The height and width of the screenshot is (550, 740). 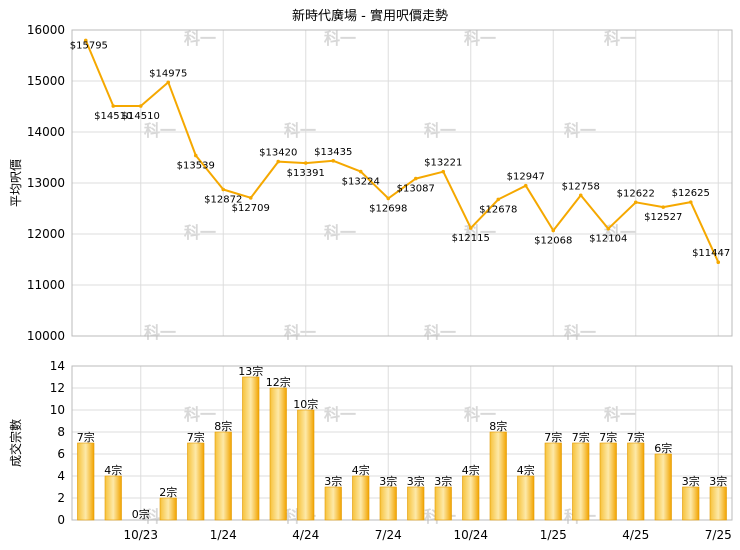 I want to click on price-data-label: $12758, so click(x=581, y=186).